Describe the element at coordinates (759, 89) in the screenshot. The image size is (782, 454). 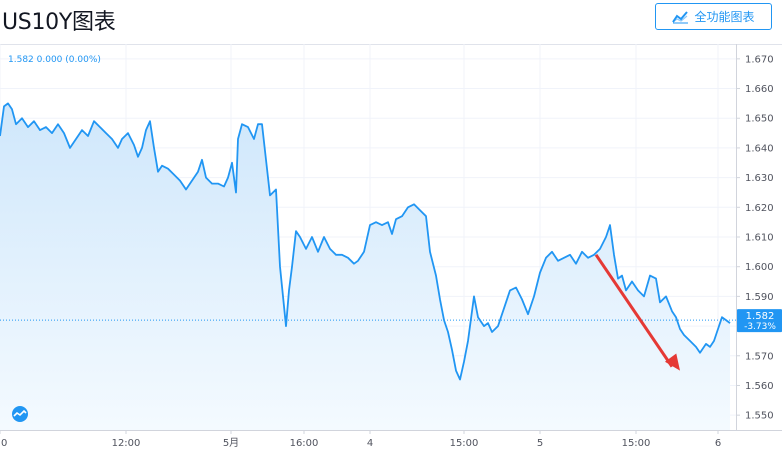
I see `y-tick-label: 1.660` at that location.